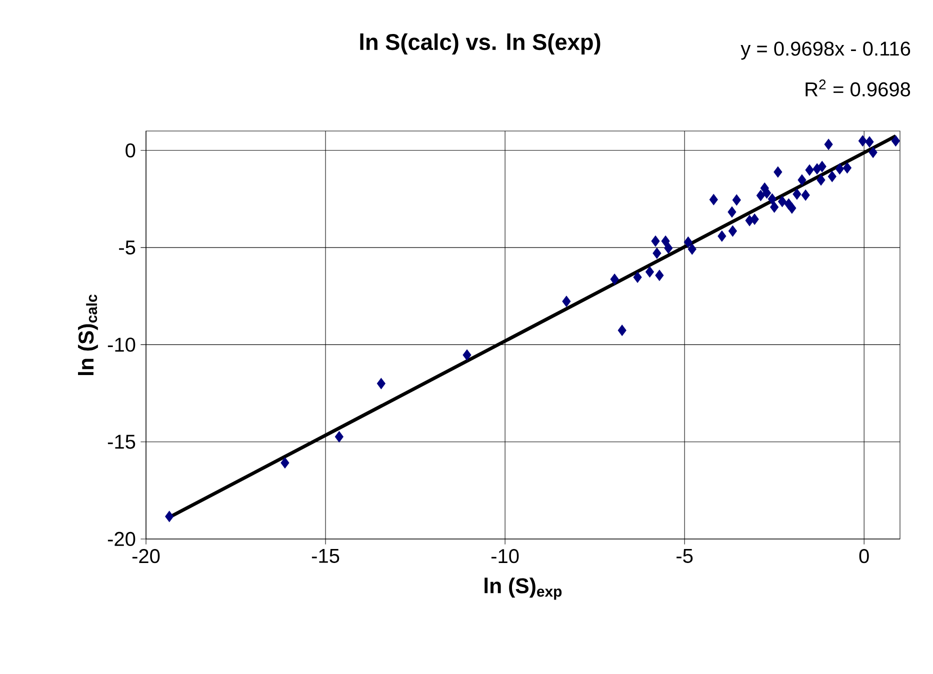 The width and height of the screenshot is (933, 674). What do you see at coordinates (480, 44) in the screenshot?
I see `chart-title: ln S(calc) vs. ln S(exp)` at bounding box center [480, 44].